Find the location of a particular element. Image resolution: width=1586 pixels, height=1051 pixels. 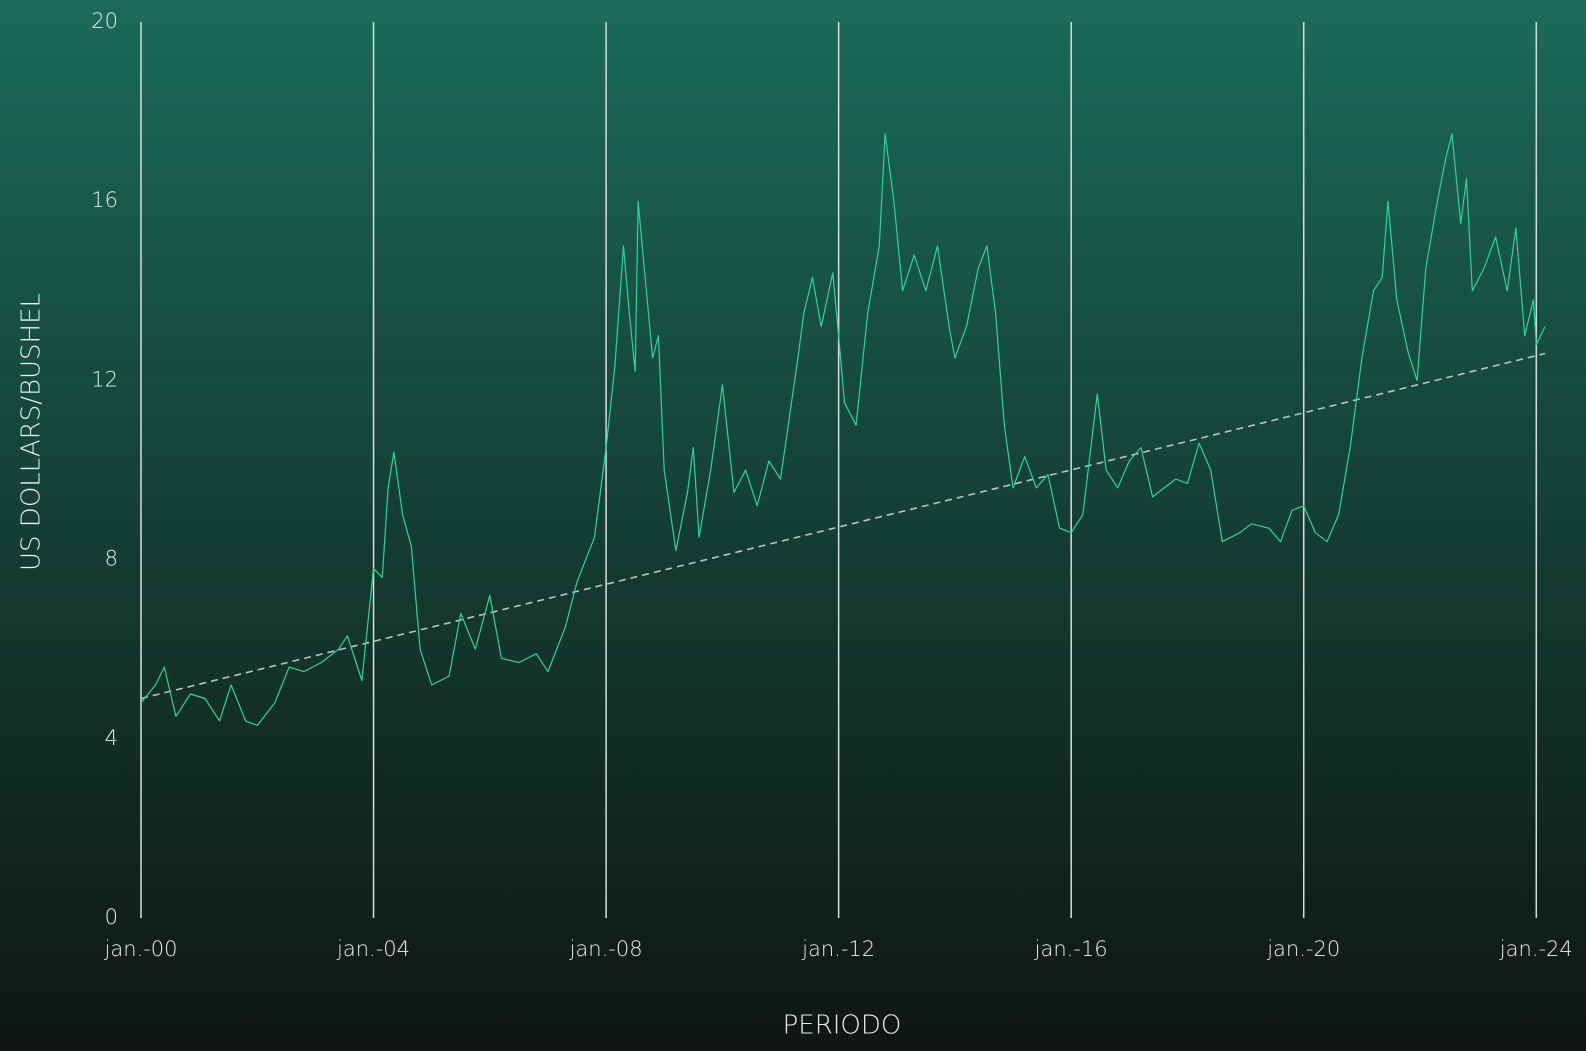

y-tick-label: 0 is located at coordinates (111, 917).